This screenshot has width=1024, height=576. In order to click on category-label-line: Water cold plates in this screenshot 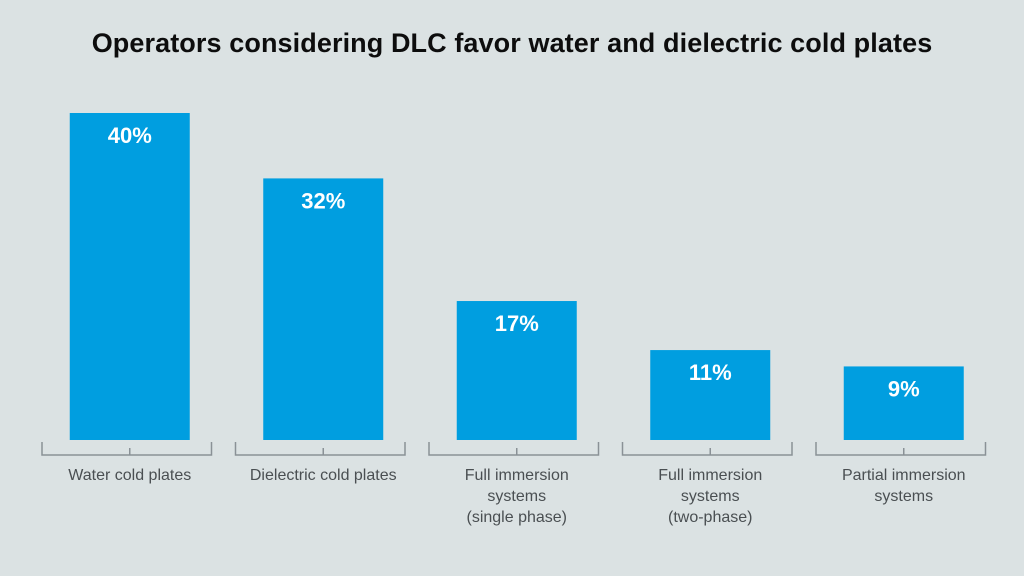, I will do `click(129, 475)`.